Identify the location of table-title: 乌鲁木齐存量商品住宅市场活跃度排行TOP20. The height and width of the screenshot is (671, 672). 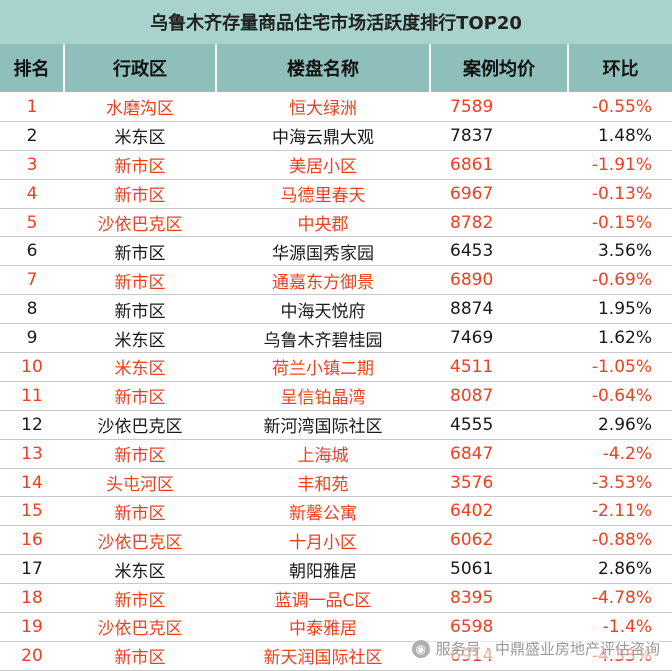
(336, 22).